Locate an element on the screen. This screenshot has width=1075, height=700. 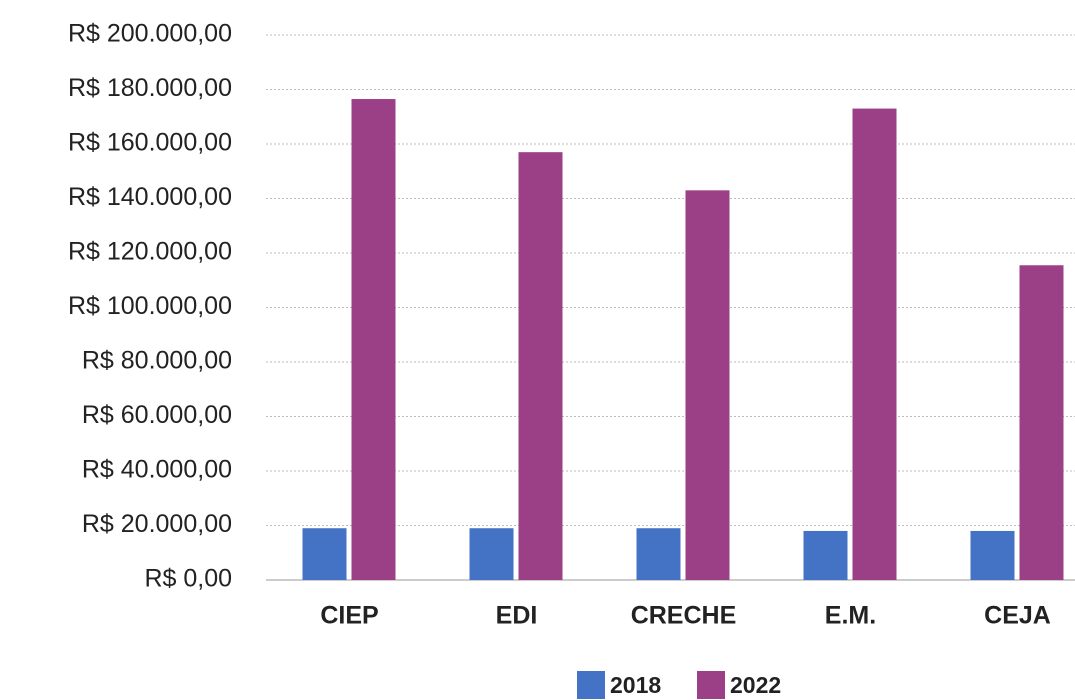
y-tick-label: R$ 0,00 is located at coordinates (188, 579).